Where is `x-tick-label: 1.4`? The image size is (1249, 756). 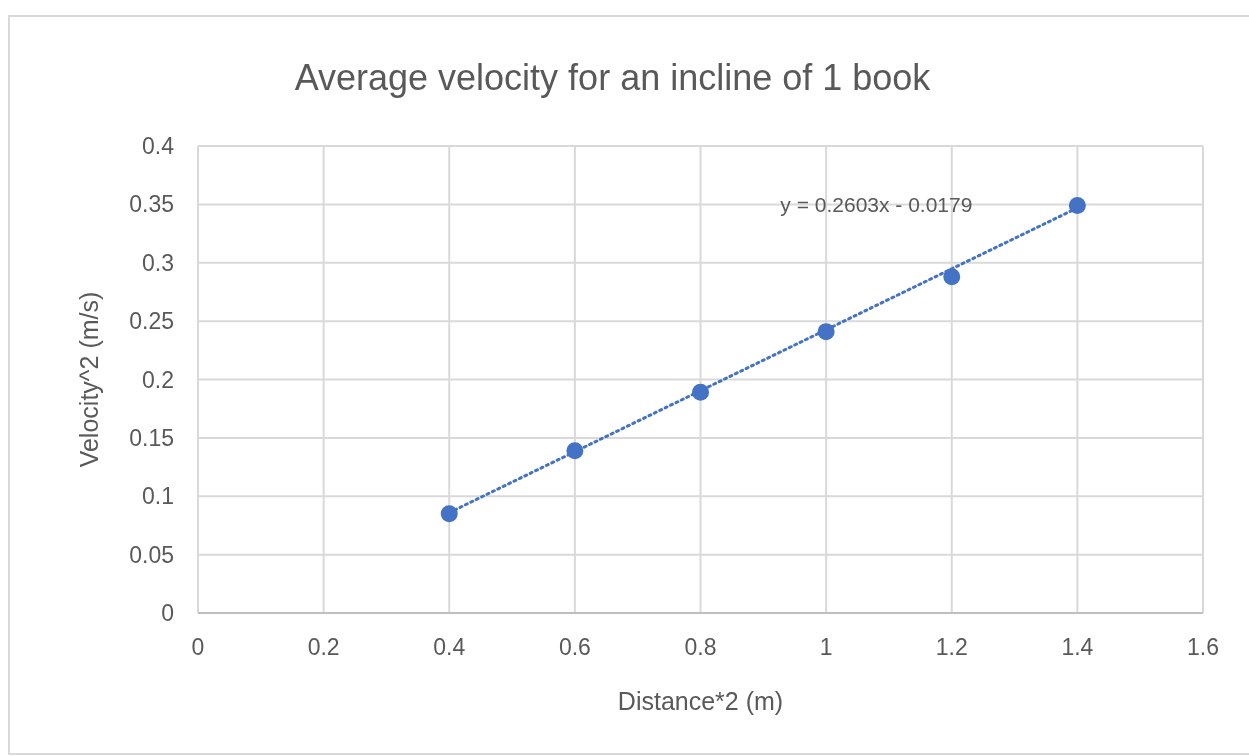 x-tick-label: 1.4 is located at coordinates (1077, 647).